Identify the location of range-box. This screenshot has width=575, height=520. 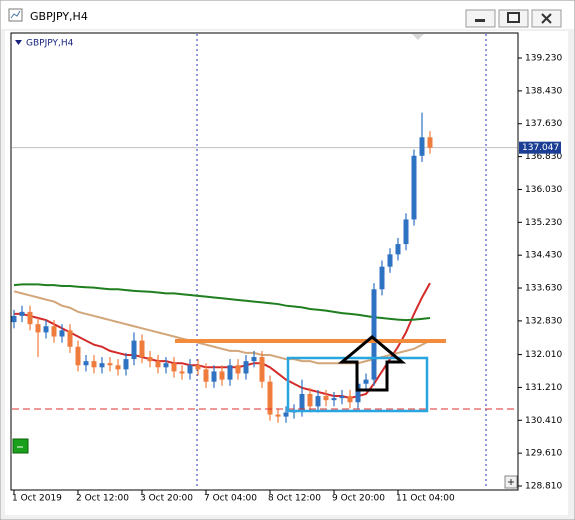
(357, 384).